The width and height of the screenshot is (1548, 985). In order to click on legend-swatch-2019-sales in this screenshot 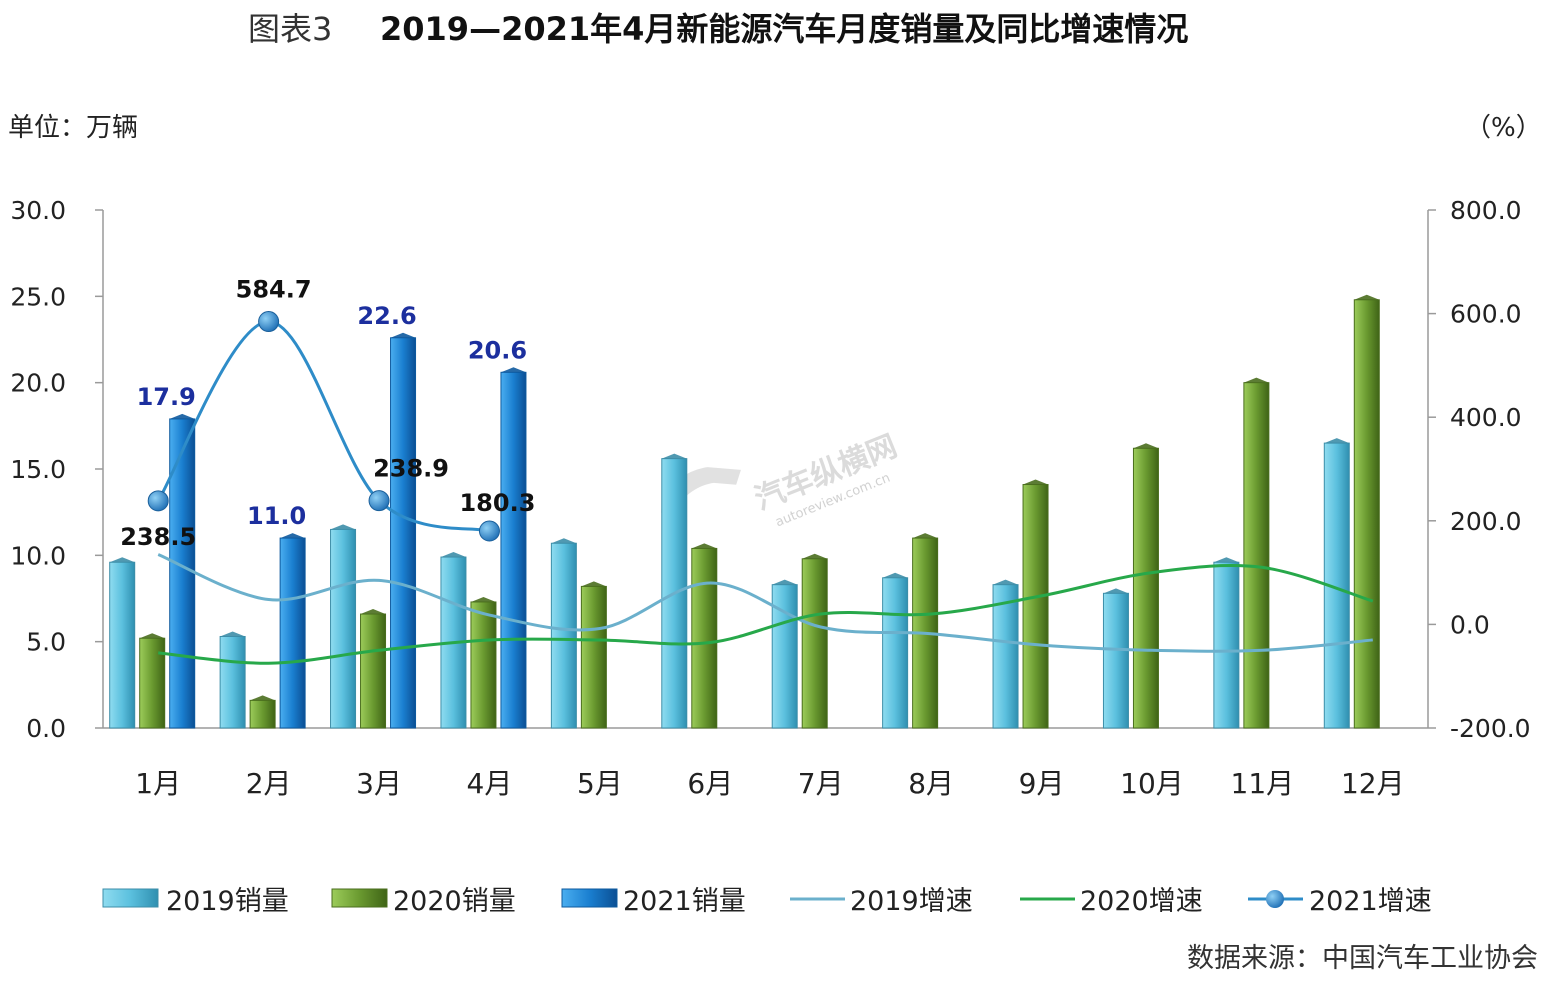, I will do `click(130, 898)`.